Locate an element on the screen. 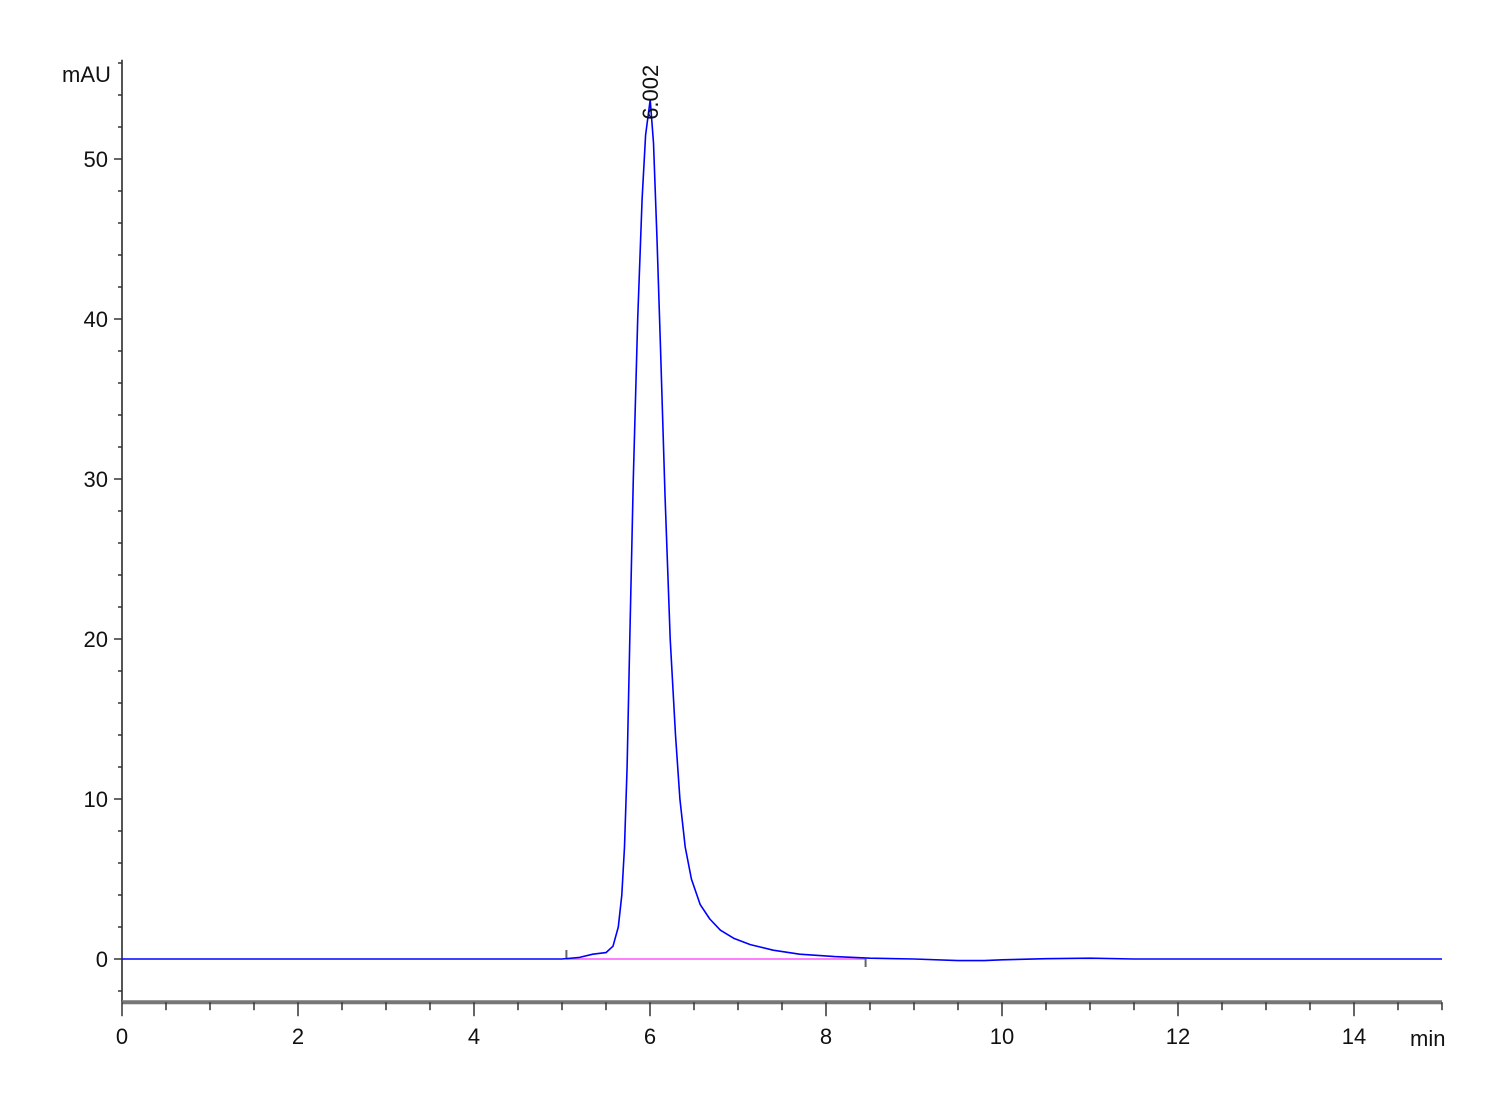  y-tick-label: 0 is located at coordinates (102, 959).